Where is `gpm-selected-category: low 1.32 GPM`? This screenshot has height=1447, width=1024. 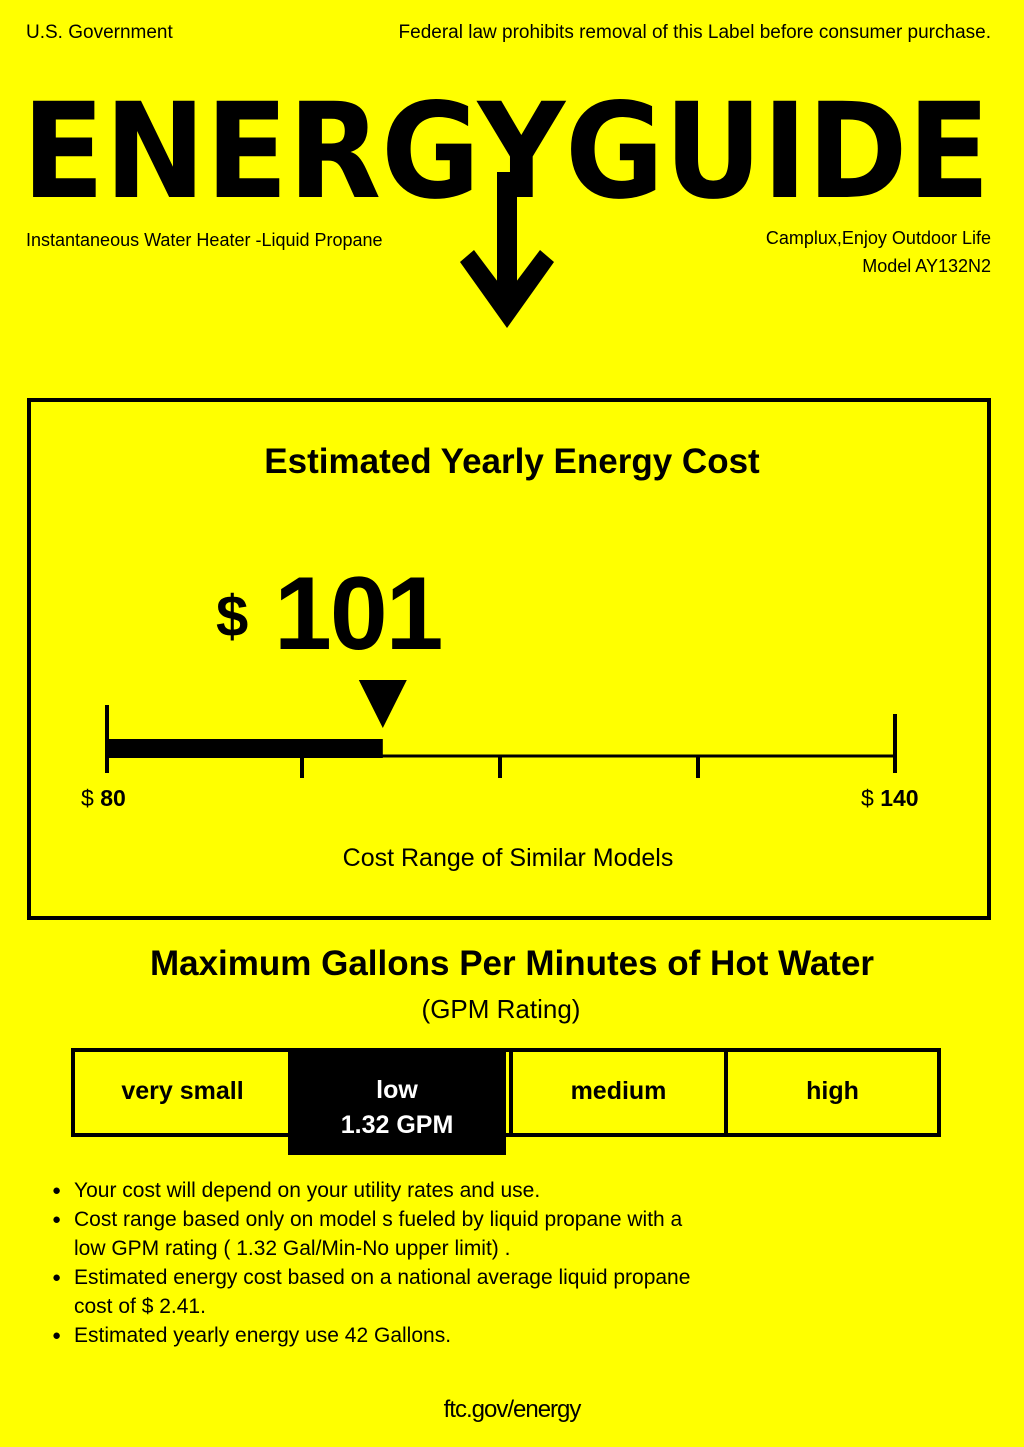 gpm-selected-category: low 1.32 GPM is located at coordinates (397, 1102).